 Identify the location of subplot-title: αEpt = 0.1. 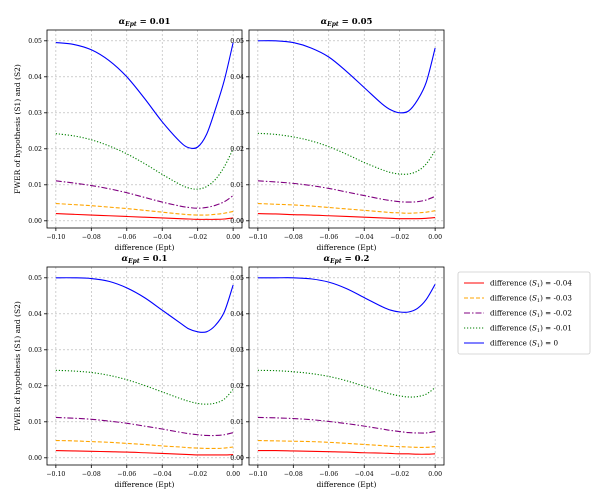
(145, 259).